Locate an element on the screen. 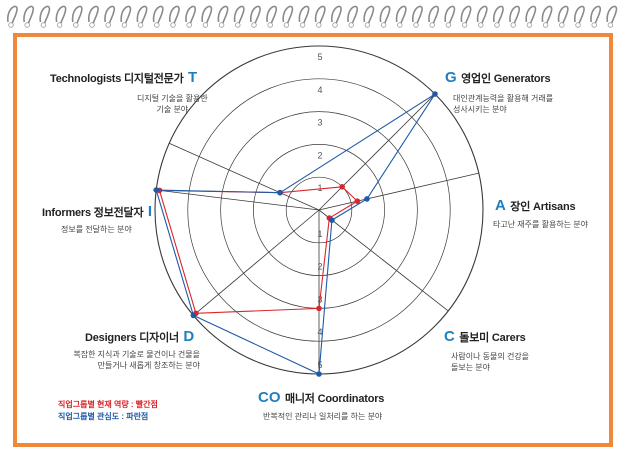 Image resolution: width=632 pixels, height=463 pixels. axis-desc-technologists: 디지털 기술을 활용한 기술 분야 is located at coordinates (172, 104).